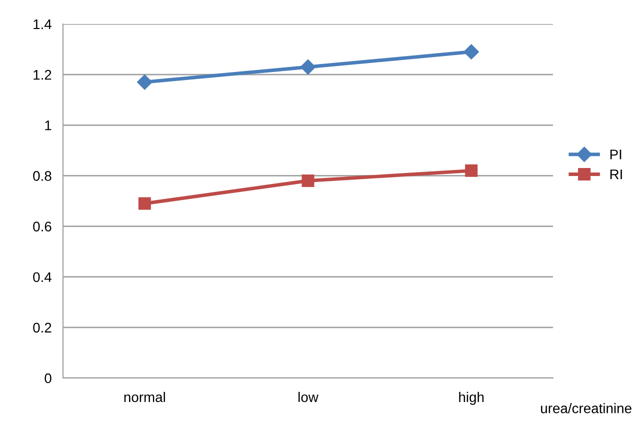 This screenshot has width=641, height=430. I want to click on y-tick-label: 0, so click(48, 378).